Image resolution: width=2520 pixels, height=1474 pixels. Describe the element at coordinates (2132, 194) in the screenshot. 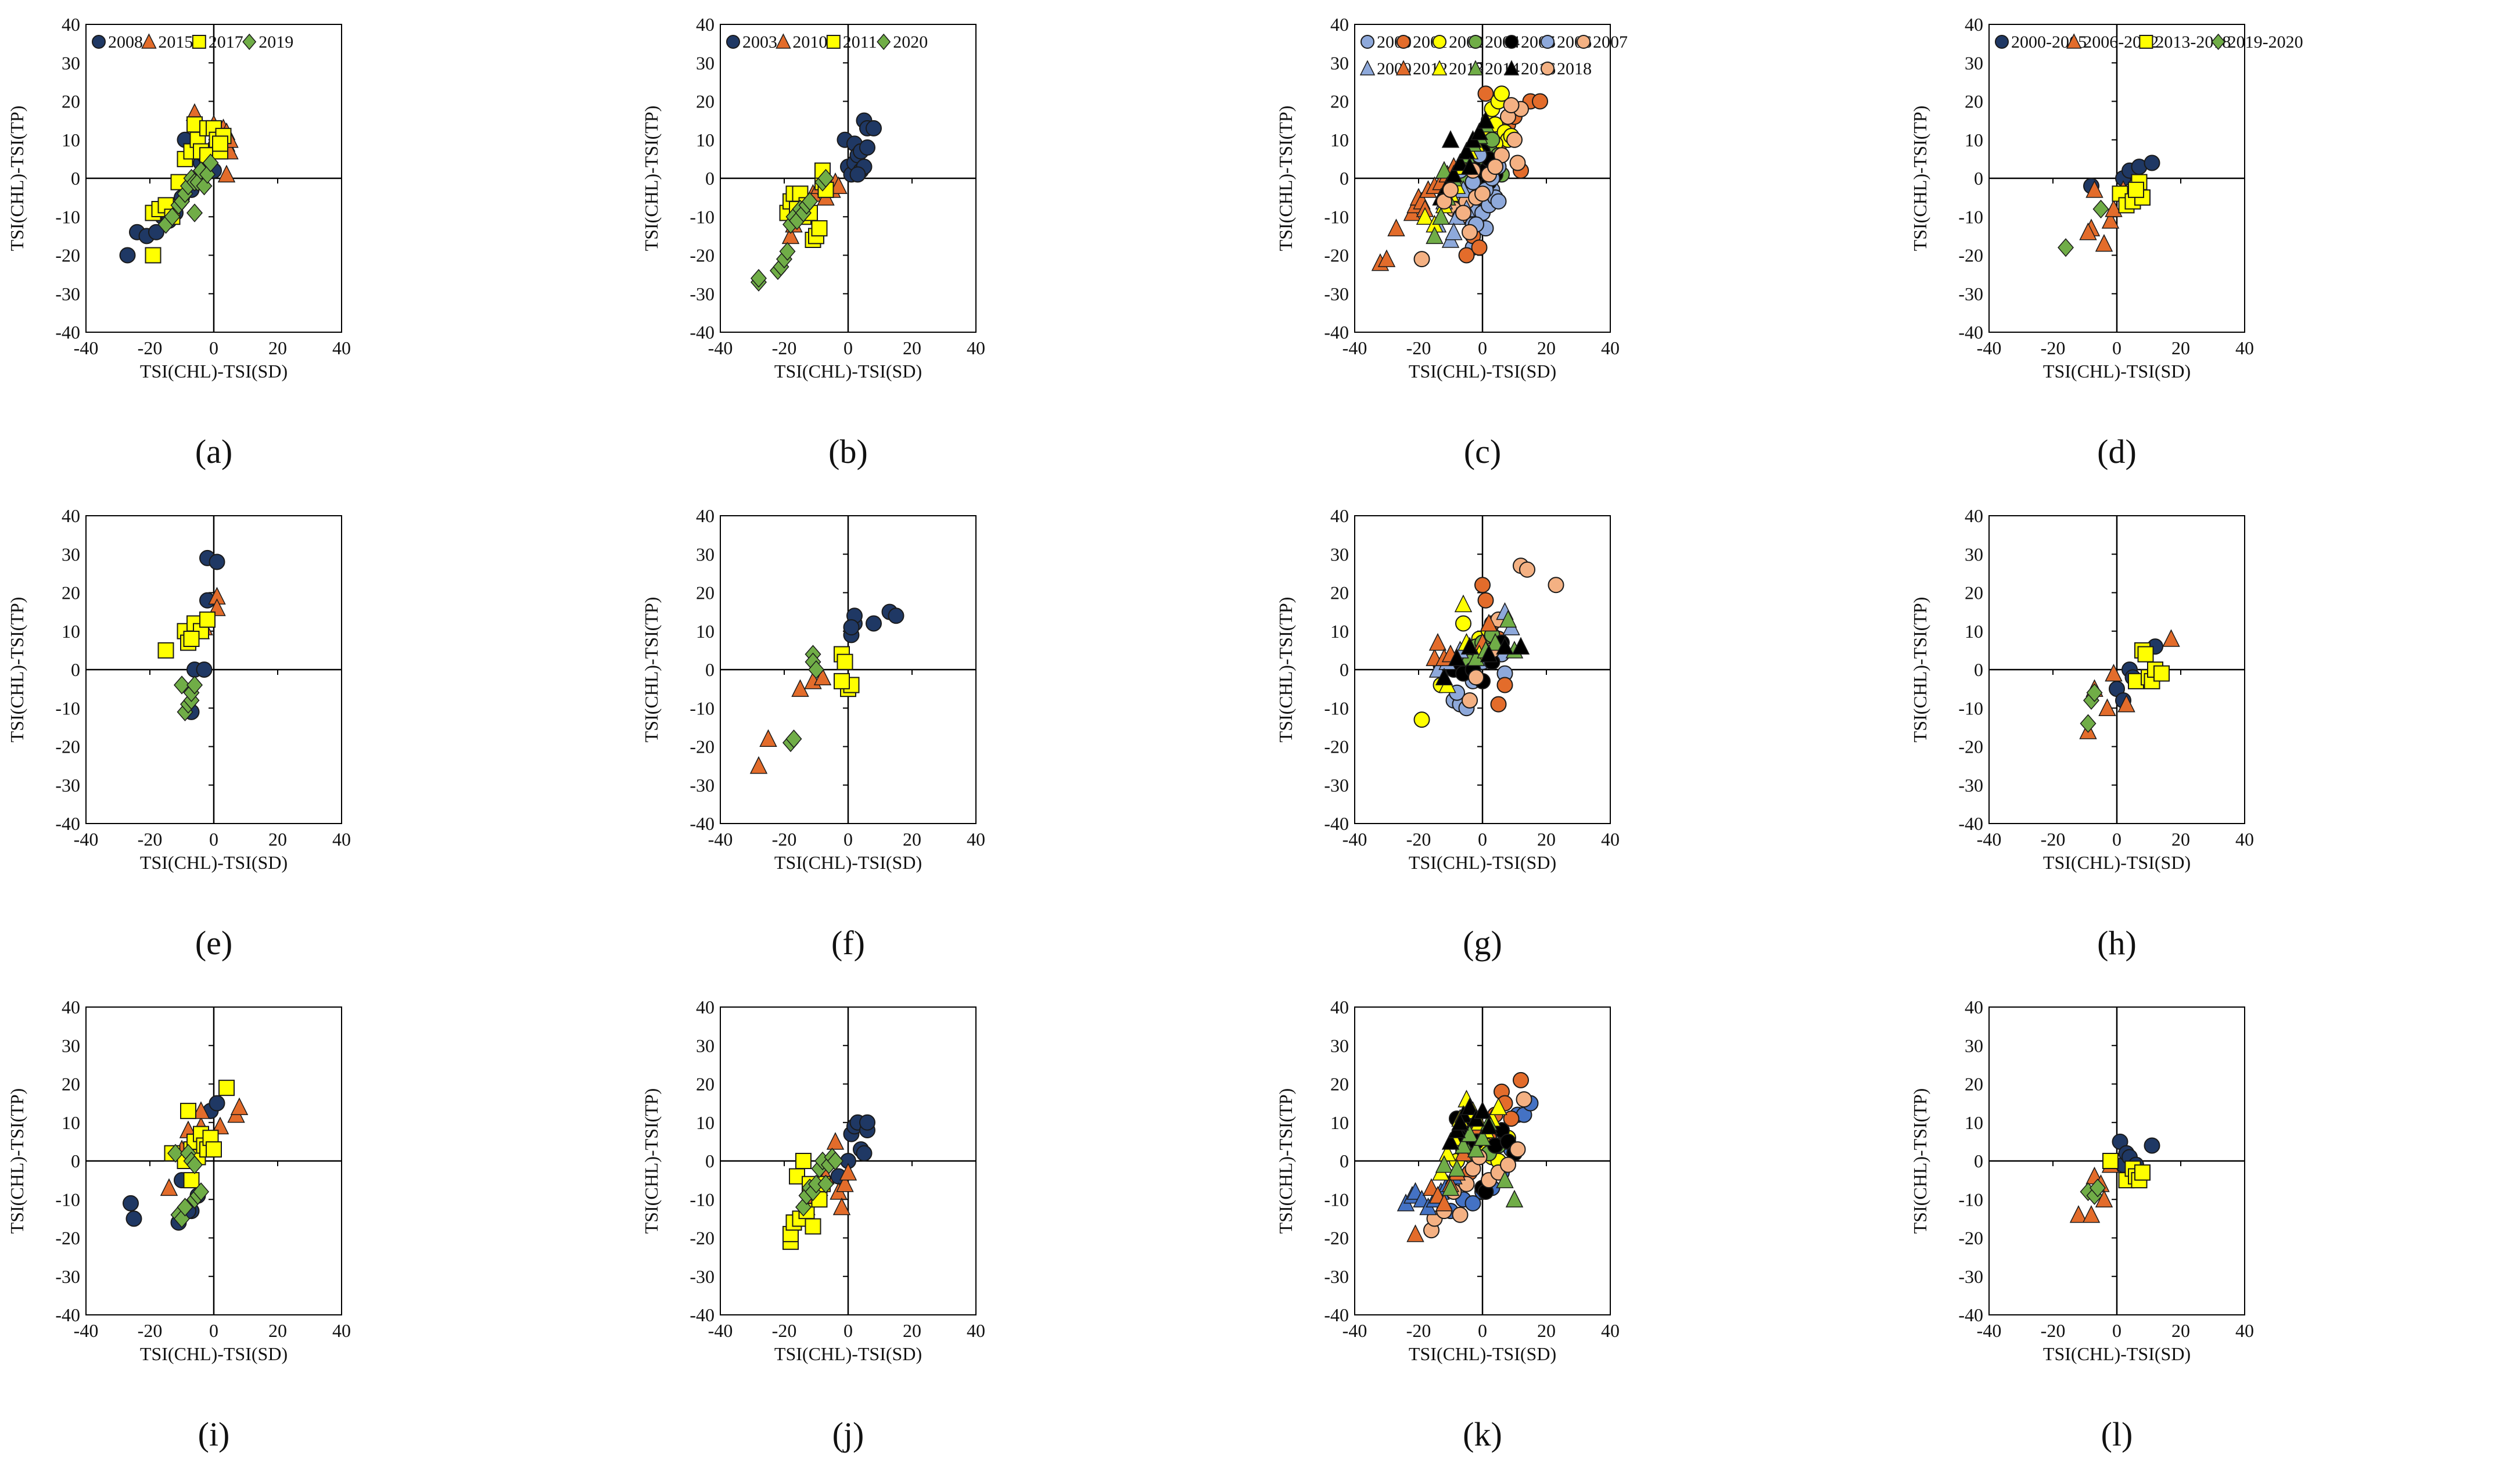

I see `series-2013-2018` at that location.